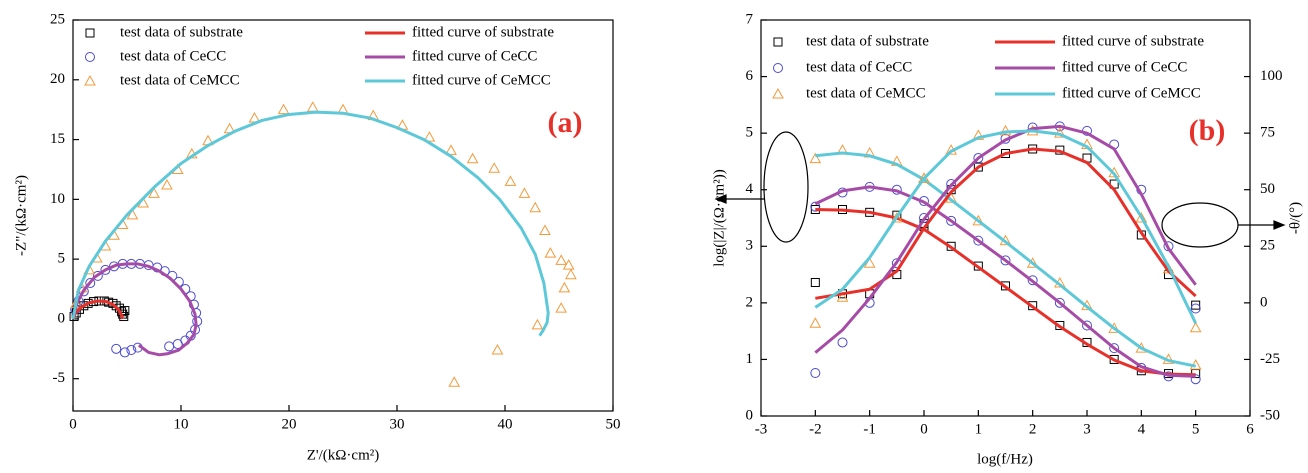  Describe the element at coordinates (750, 359) in the screenshot. I see `y-tick-label: 1` at that location.